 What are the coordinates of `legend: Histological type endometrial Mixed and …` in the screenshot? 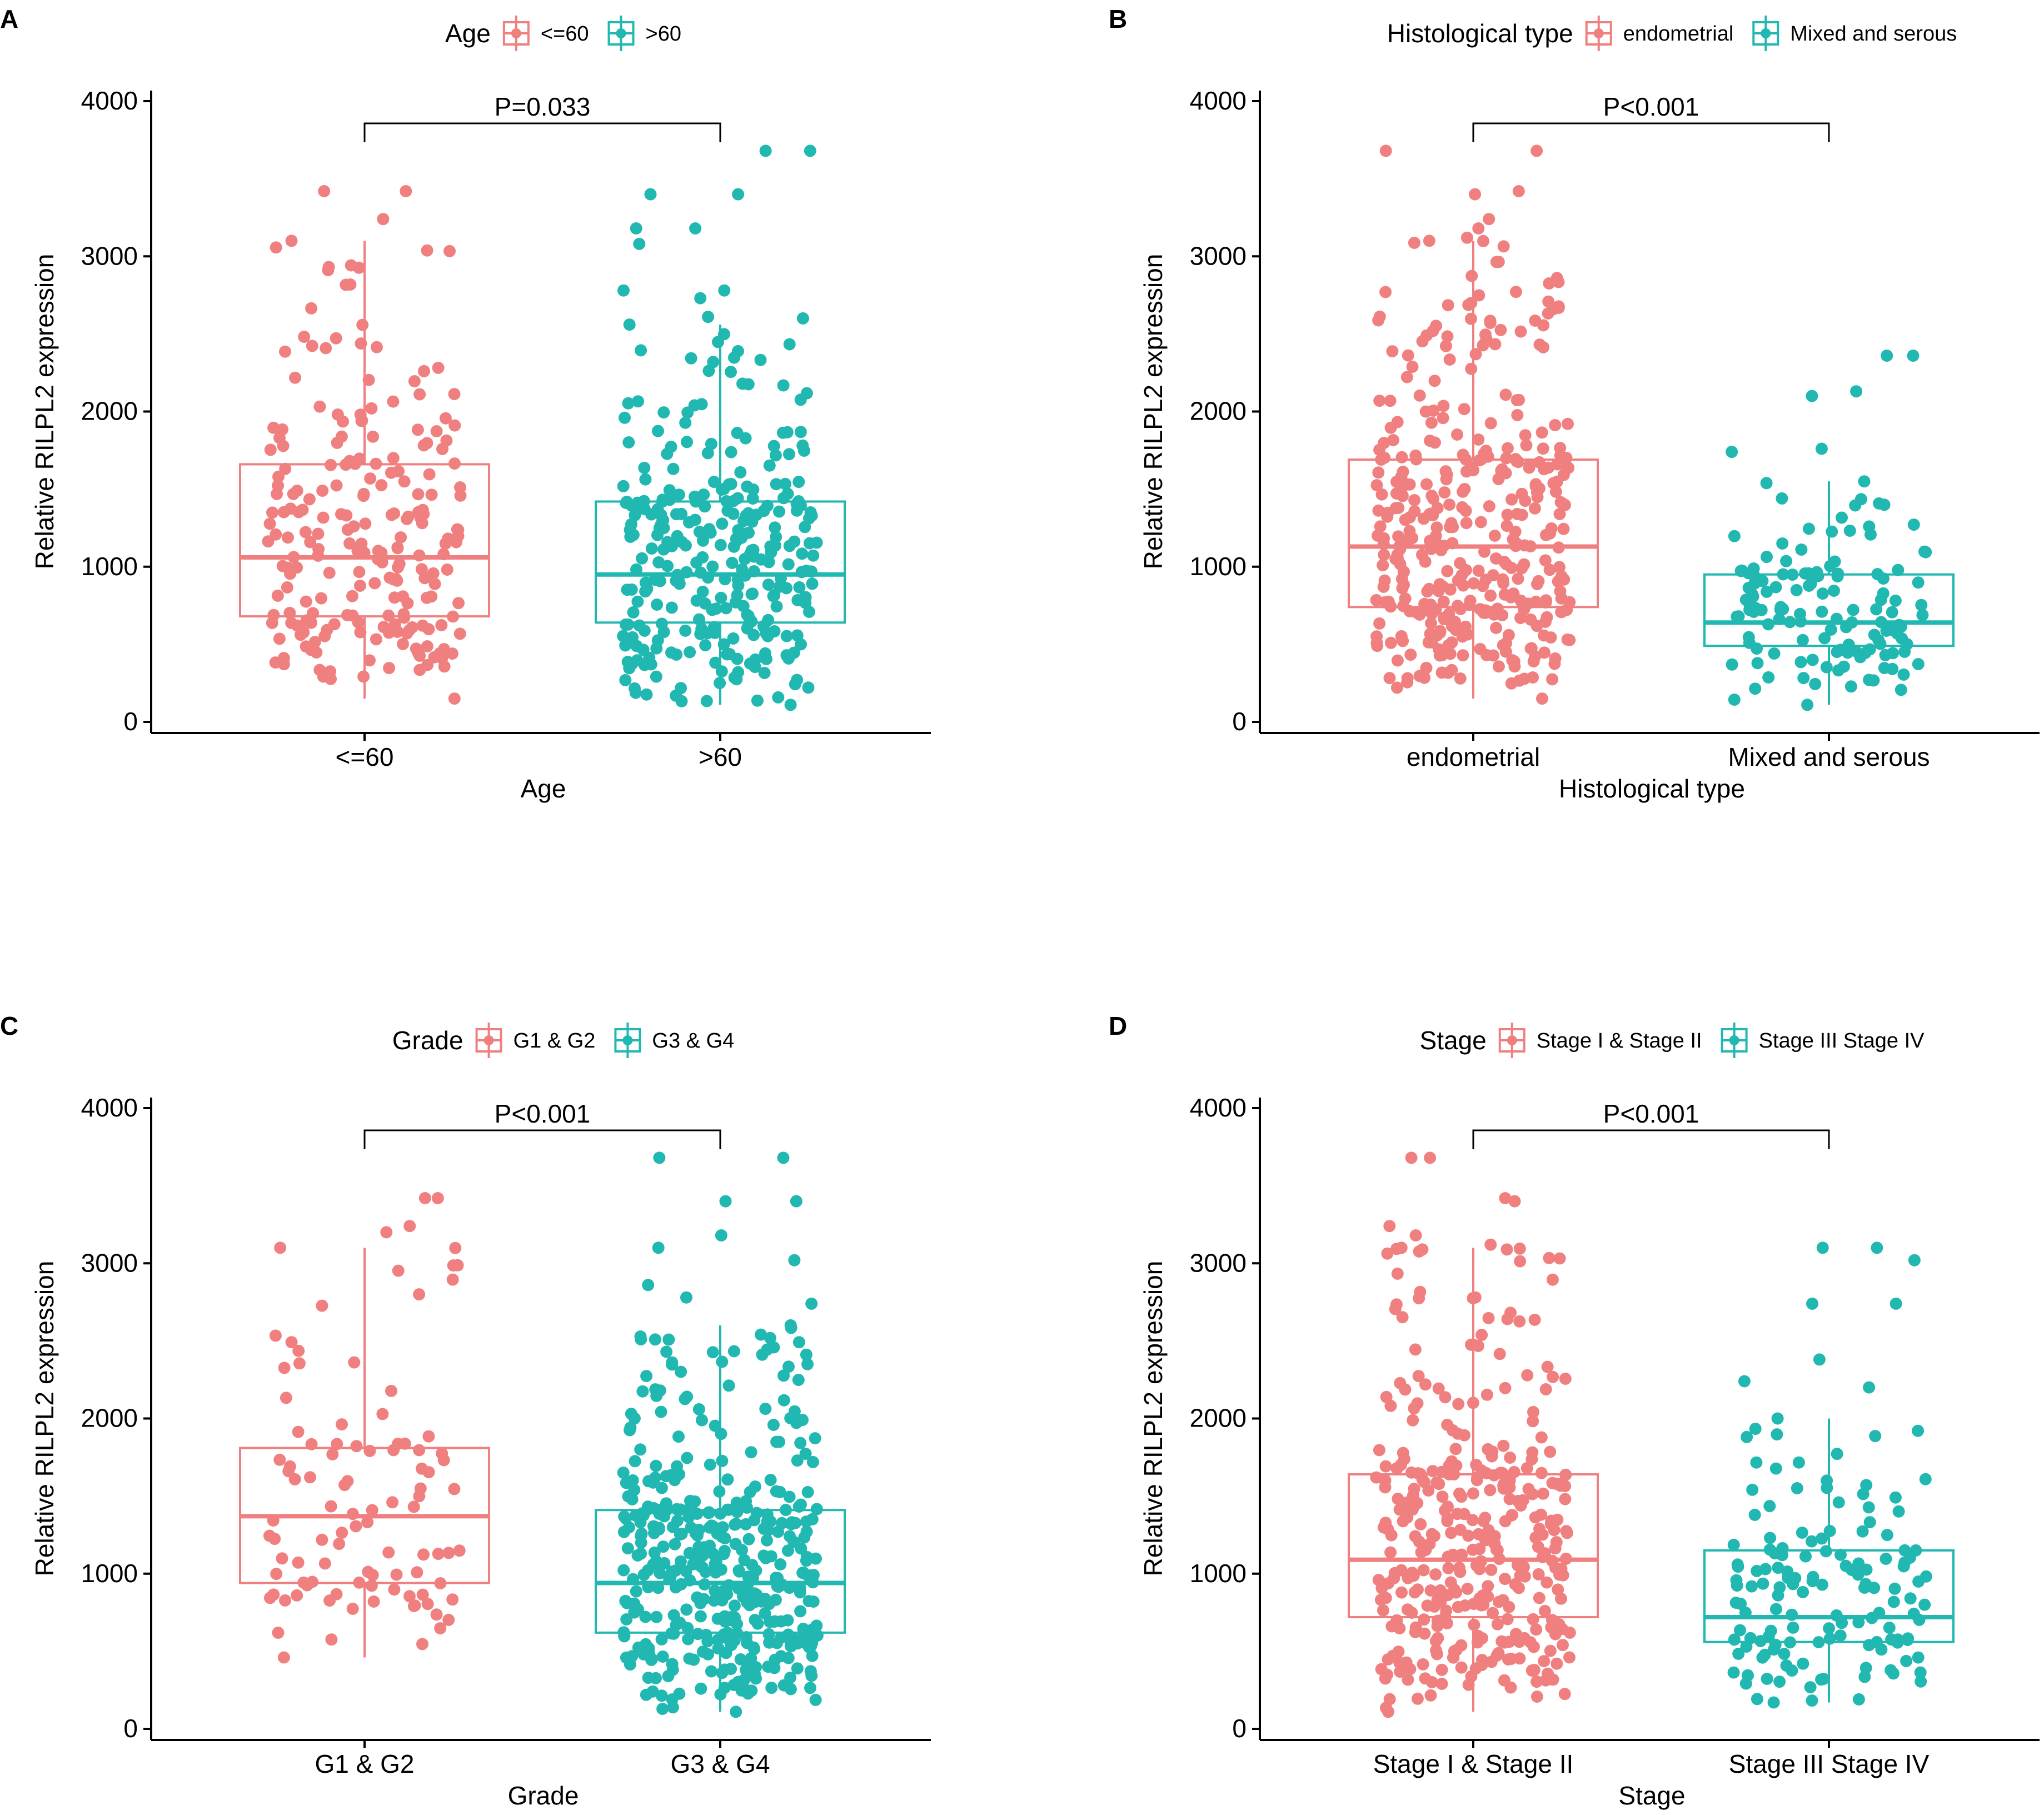 It's located at (1672, 33).